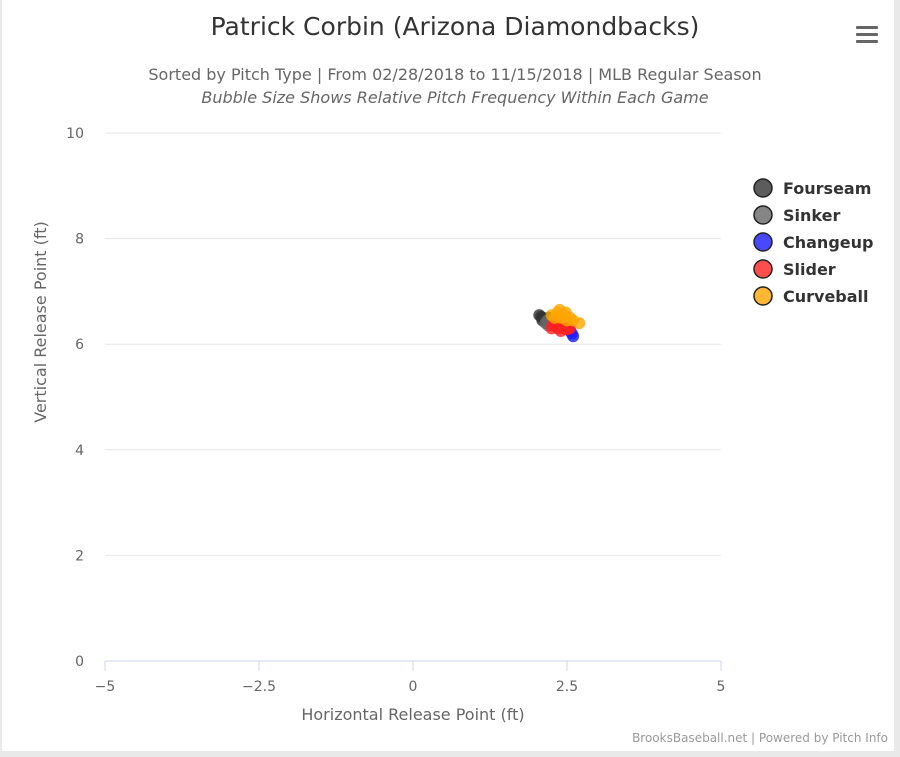  What do you see at coordinates (412, 714) in the screenshot?
I see `x-axis-label: Horizontal Release Point (ft)` at bounding box center [412, 714].